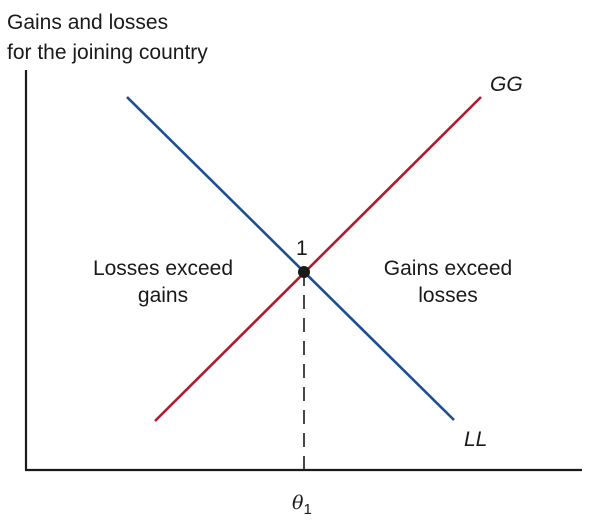 The image size is (591, 525). Describe the element at coordinates (475, 440) in the screenshot. I see `ll-curve-label: LL` at that location.